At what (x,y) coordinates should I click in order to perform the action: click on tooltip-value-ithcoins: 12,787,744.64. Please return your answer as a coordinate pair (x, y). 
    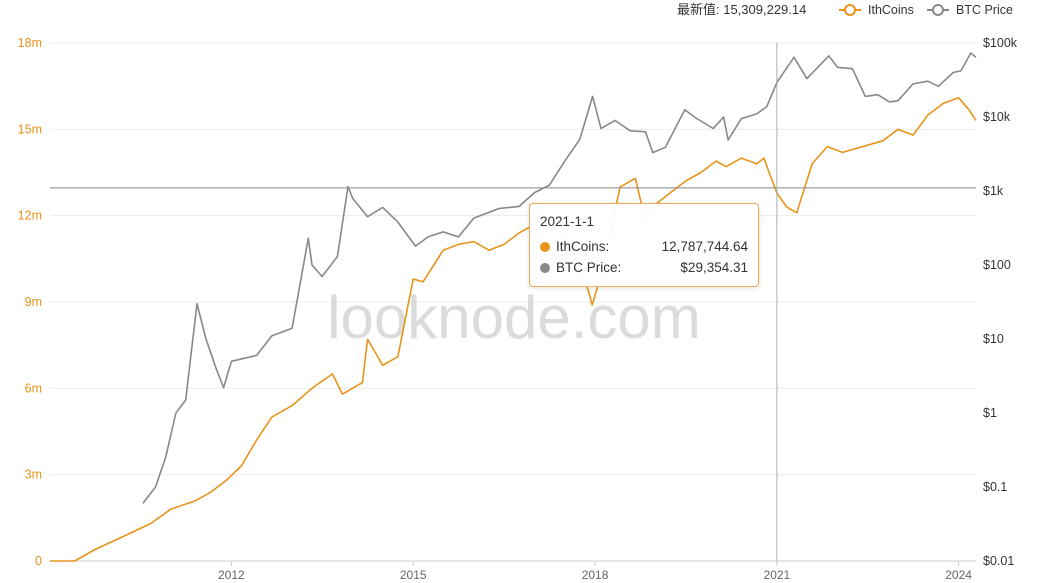
    Looking at the image, I should click on (704, 246).